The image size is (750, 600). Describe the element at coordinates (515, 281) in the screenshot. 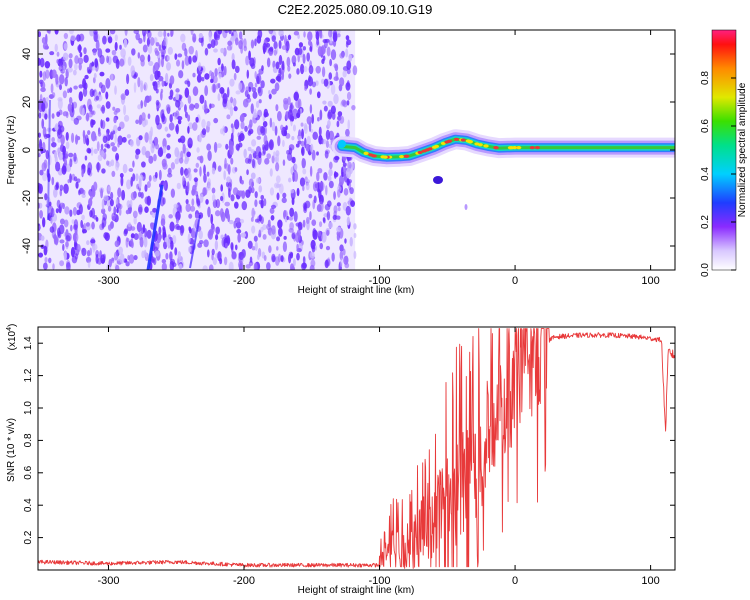

I see `x-tick-label: 0` at that location.